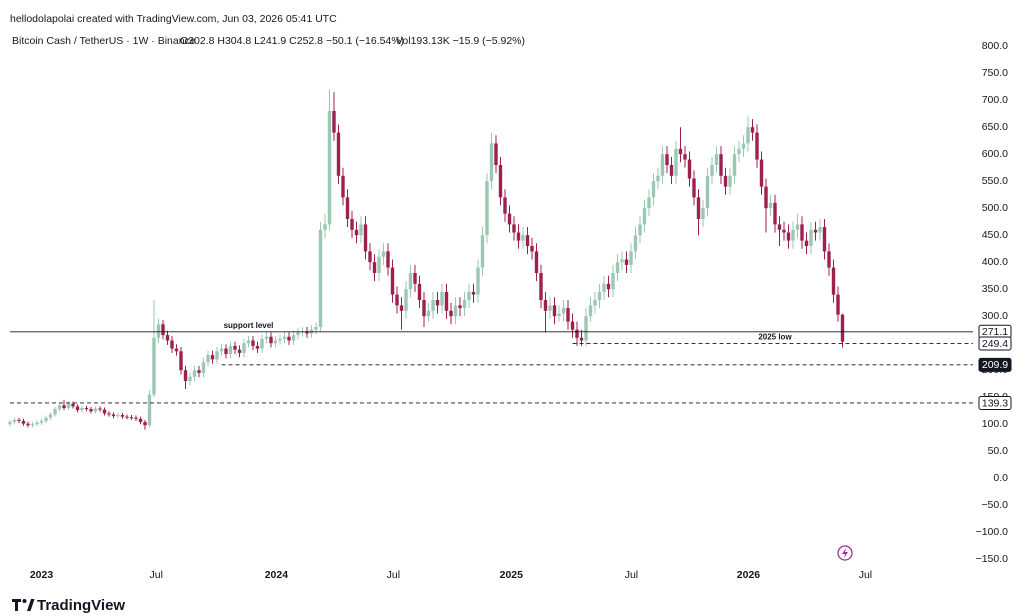 This screenshot has width=1017, height=616. Describe the element at coordinates (845, 553) in the screenshot. I see `replay-icon` at that location.